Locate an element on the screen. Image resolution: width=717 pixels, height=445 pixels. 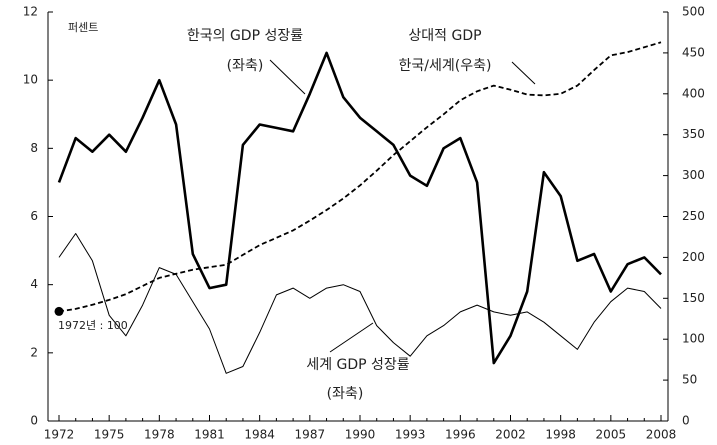
x-tick-label: 1998 is located at coordinates (560, 435).